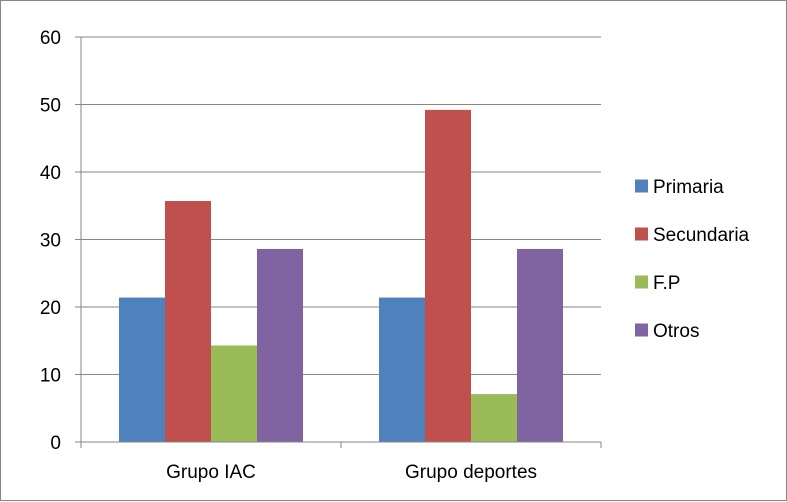 Image resolution: width=787 pixels, height=502 pixels. I want to click on legend-swatch-f-p, so click(641, 282).